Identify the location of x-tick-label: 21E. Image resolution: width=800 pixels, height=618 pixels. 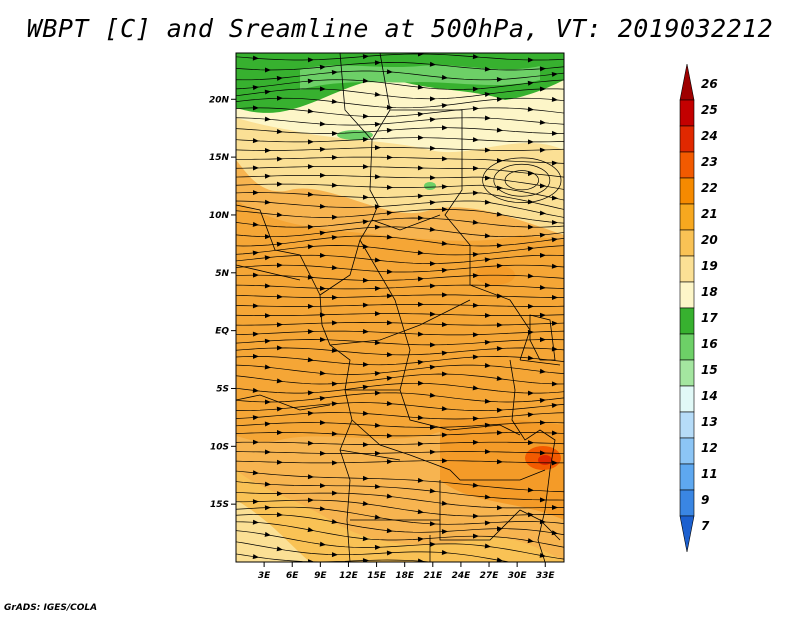
(433, 576).